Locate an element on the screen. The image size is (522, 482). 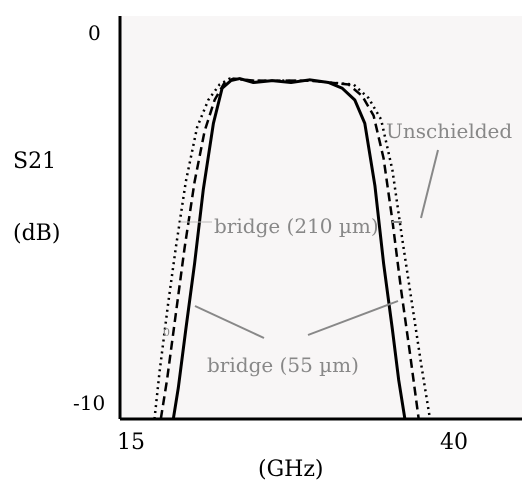
small-mark: 0 is located at coordinates (166, 332).